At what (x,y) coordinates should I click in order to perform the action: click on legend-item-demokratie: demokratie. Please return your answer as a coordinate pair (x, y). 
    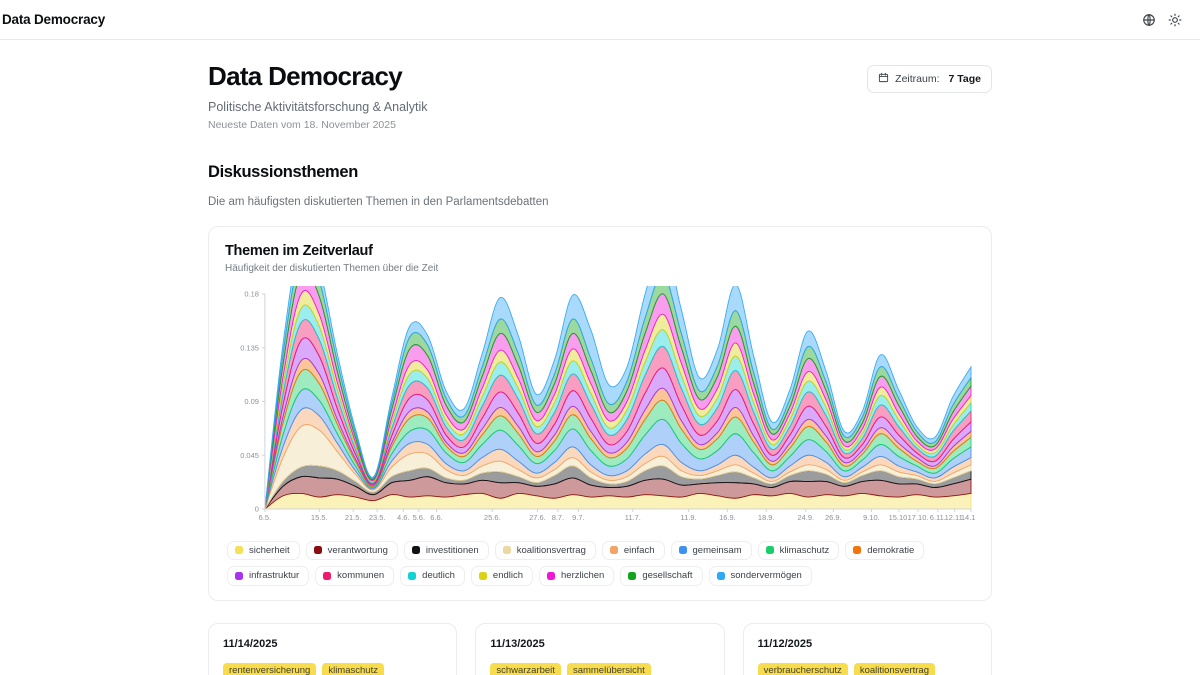
    Looking at the image, I should click on (885, 550).